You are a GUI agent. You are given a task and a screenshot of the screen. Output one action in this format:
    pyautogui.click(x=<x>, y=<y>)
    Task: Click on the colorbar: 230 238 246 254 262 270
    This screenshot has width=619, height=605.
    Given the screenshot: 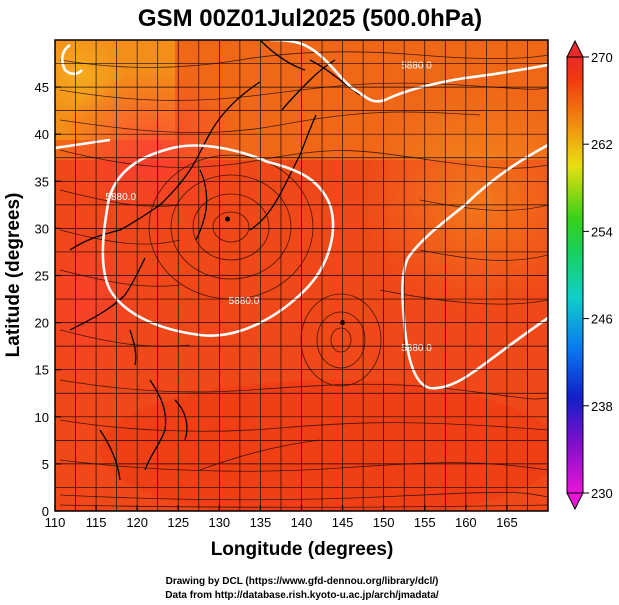 What is the action you would take?
    pyautogui.click(x=589, y=275)
    